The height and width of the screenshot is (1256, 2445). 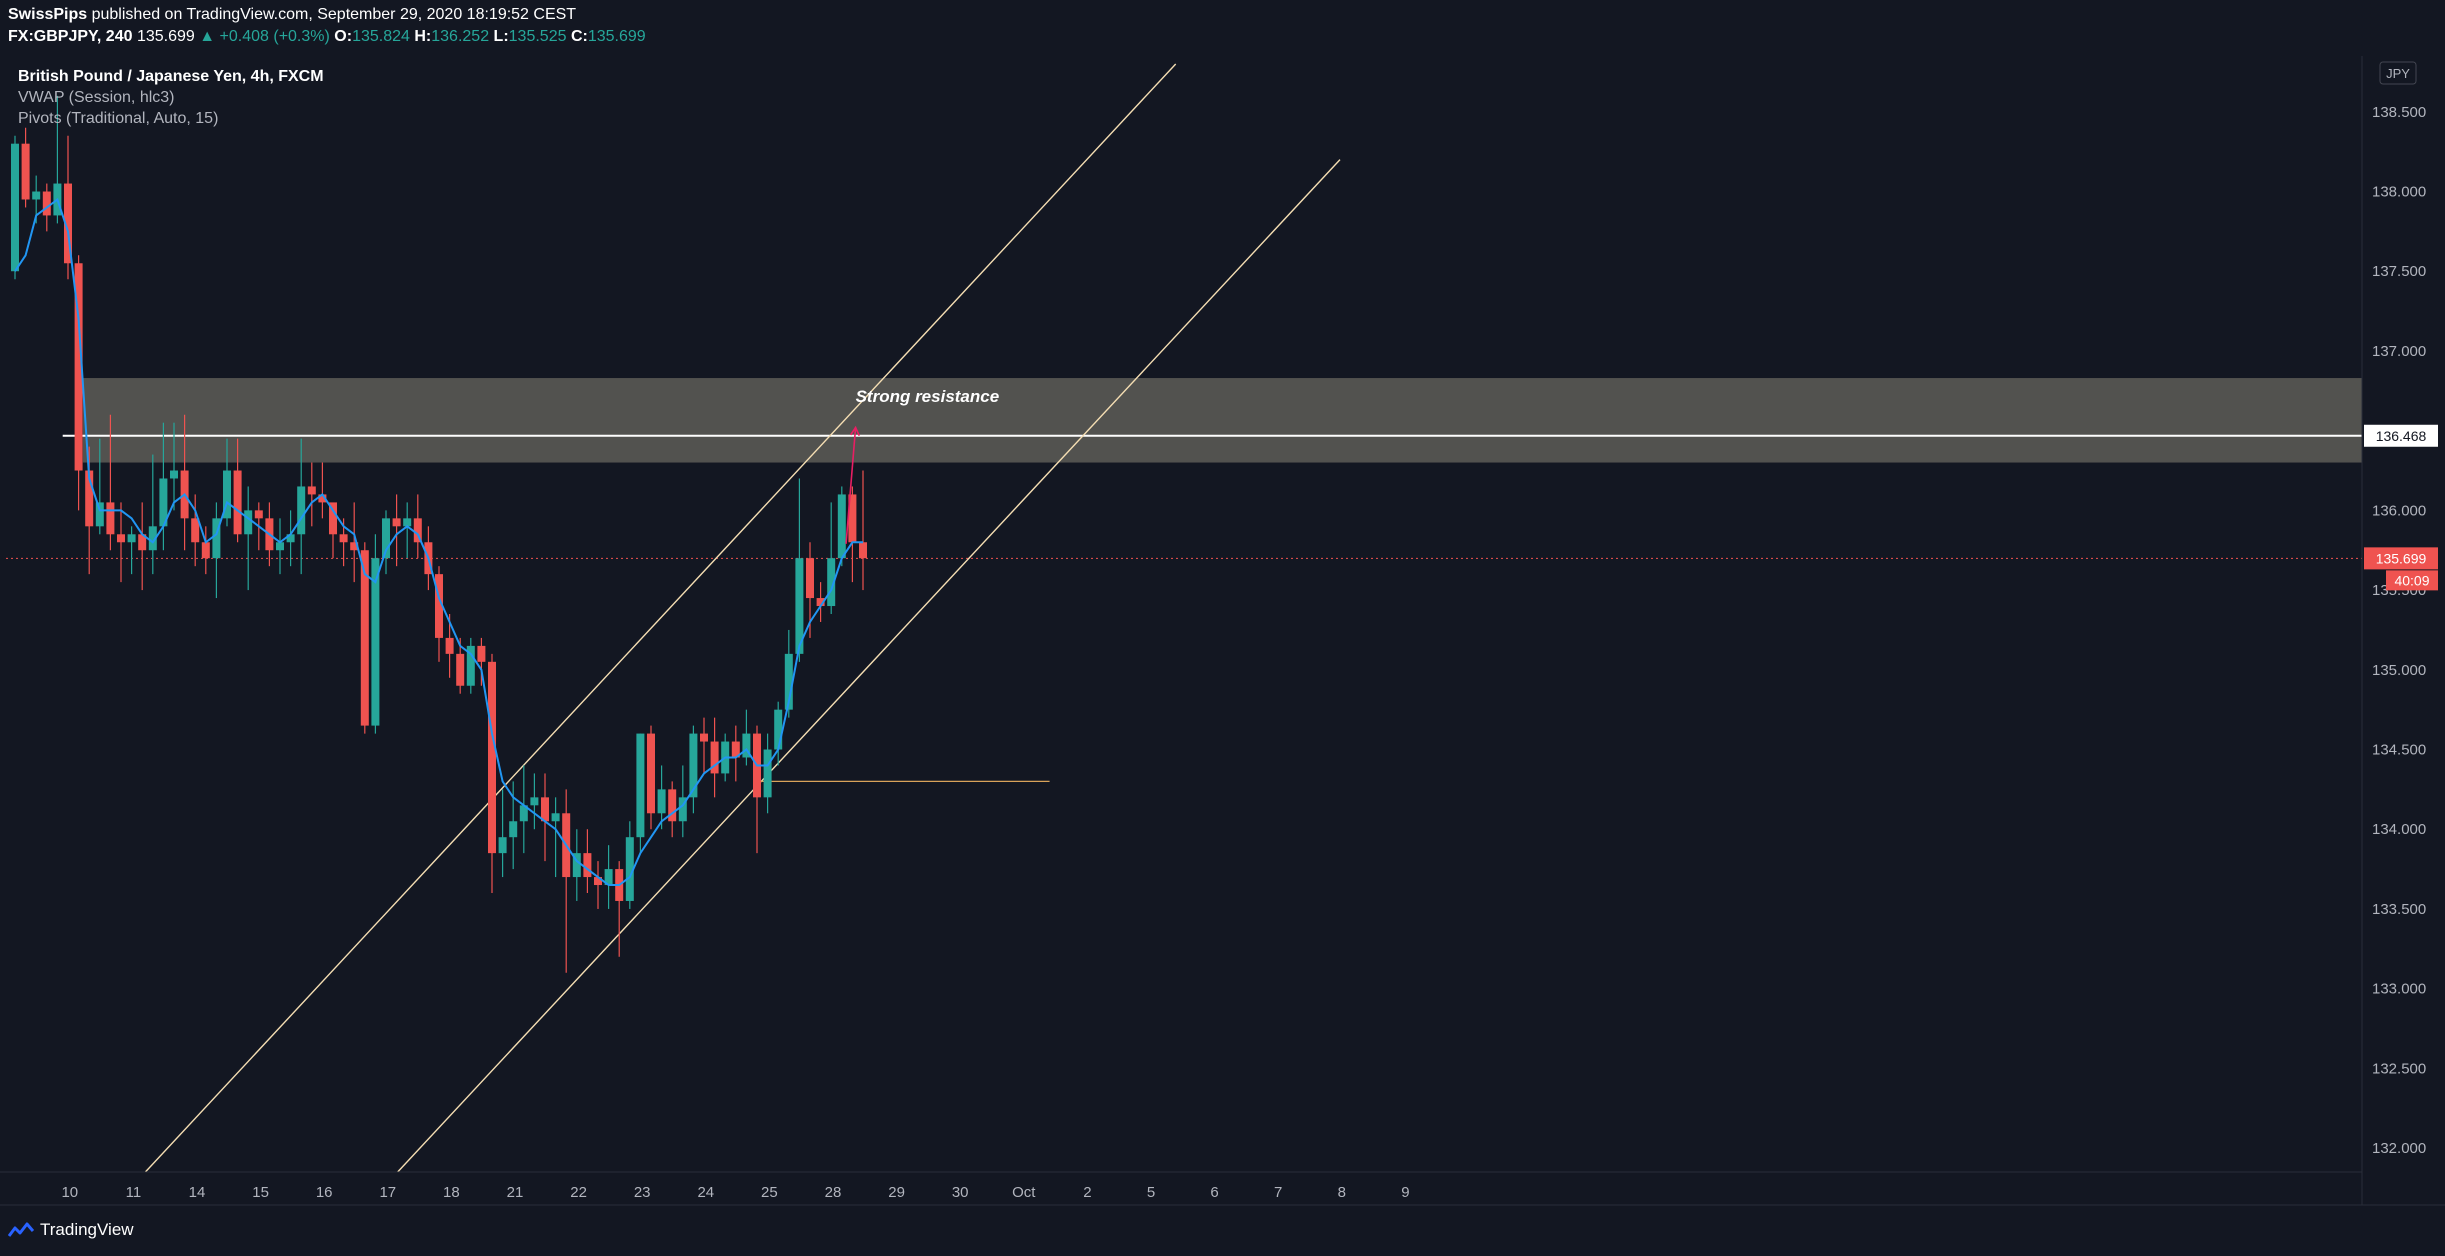 What do you see at coordinates (769, 1192) in the screenshot?
I see `x-tick-label: 25` at bounding box center [769, 1192].